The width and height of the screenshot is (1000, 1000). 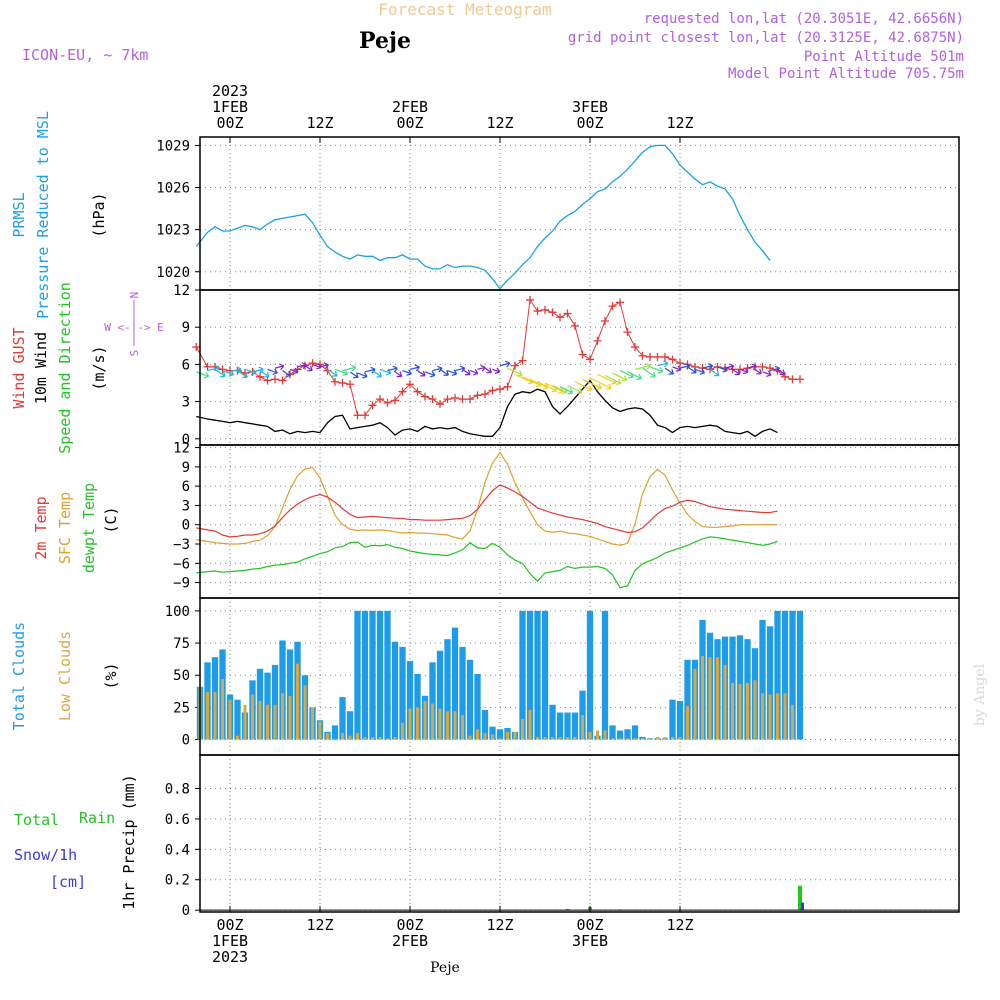 What do you see at coordinates (230, 107) in the screenshot?
I see `top-time-label: 1FEB` at bounding box center [230, 107].